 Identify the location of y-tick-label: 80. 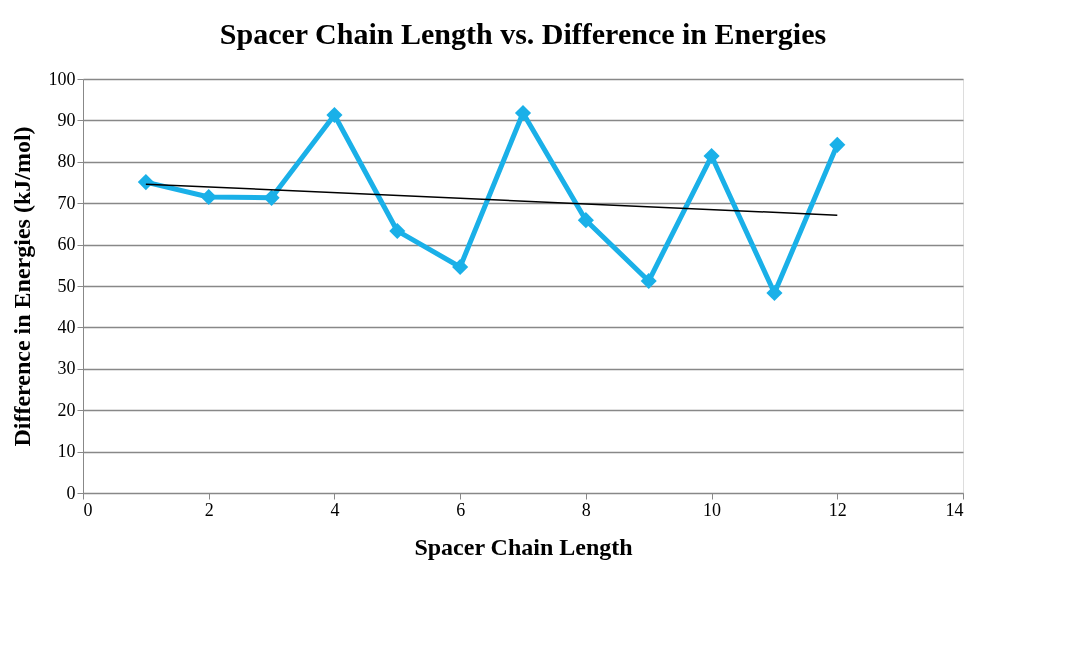
(66, 161).